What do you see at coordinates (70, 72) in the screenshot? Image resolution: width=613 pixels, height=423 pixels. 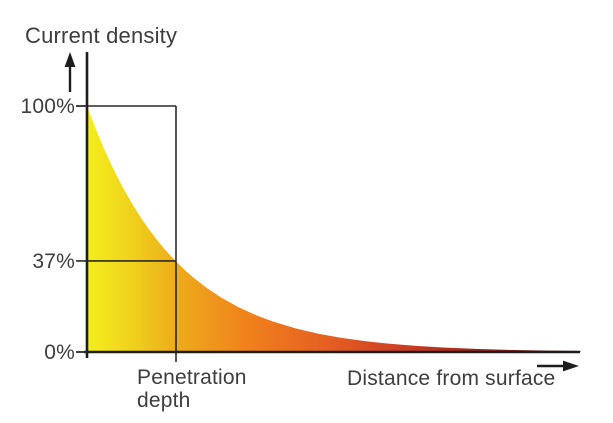 I see `y-axis-arrow-icon` at bounding box center [70, 72].